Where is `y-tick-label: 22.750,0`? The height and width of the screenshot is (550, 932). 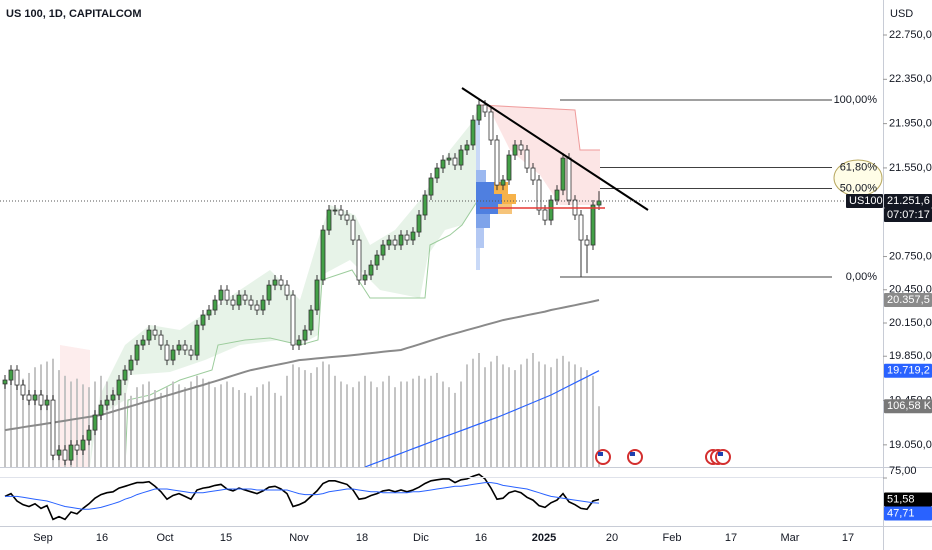
y-tick-label: 22.750,0 is located at coordinates (910, 35).